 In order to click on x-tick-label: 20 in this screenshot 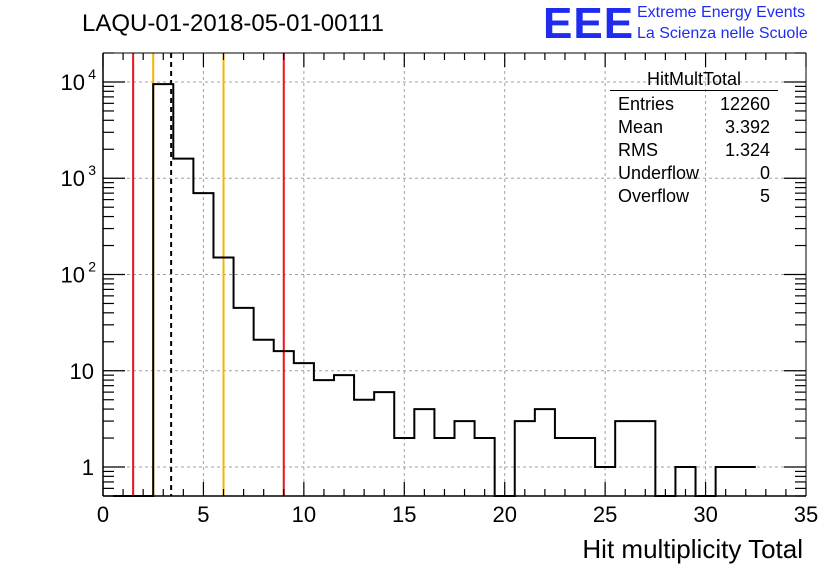, I will do `click(504, 514)`.